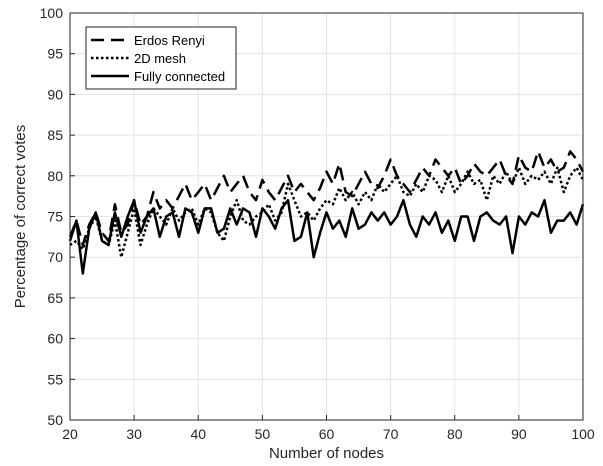 Image resolution: width=603 pixels, height=466 pixels. Describe the element at coordinates (55, 94) in the screenshot. I see `y-tick-label: 90` at that location.